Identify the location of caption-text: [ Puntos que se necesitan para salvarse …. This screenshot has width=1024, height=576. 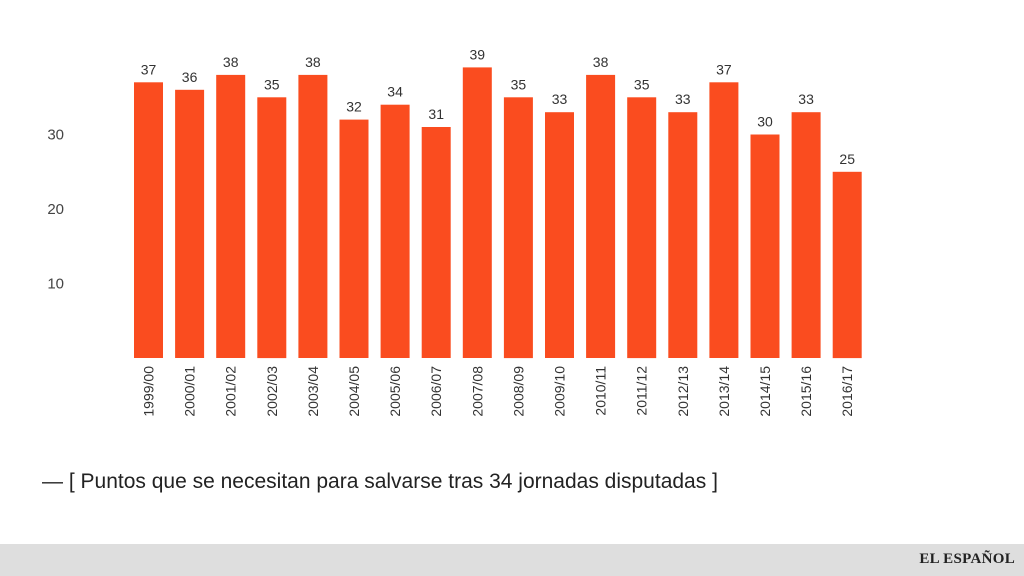
(393, 481).